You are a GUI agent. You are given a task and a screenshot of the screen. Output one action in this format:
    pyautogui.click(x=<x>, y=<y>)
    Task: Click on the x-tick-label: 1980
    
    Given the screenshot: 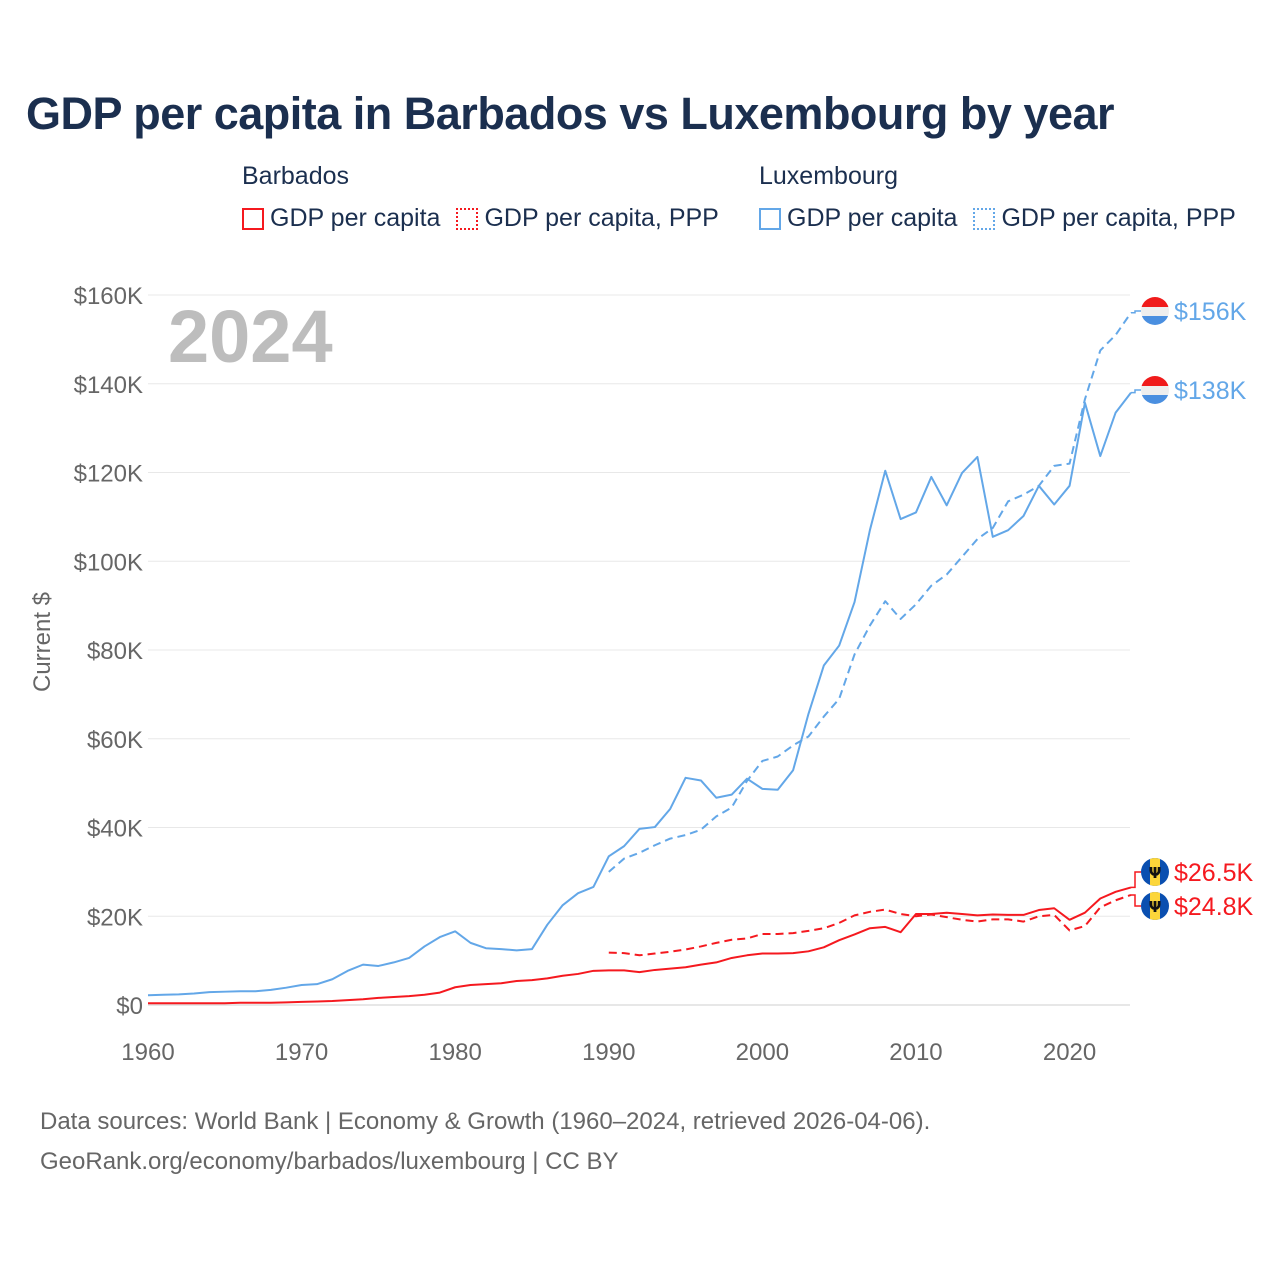 What is the action you would take?
    pyautogui.click(x=454, y=1052)
    